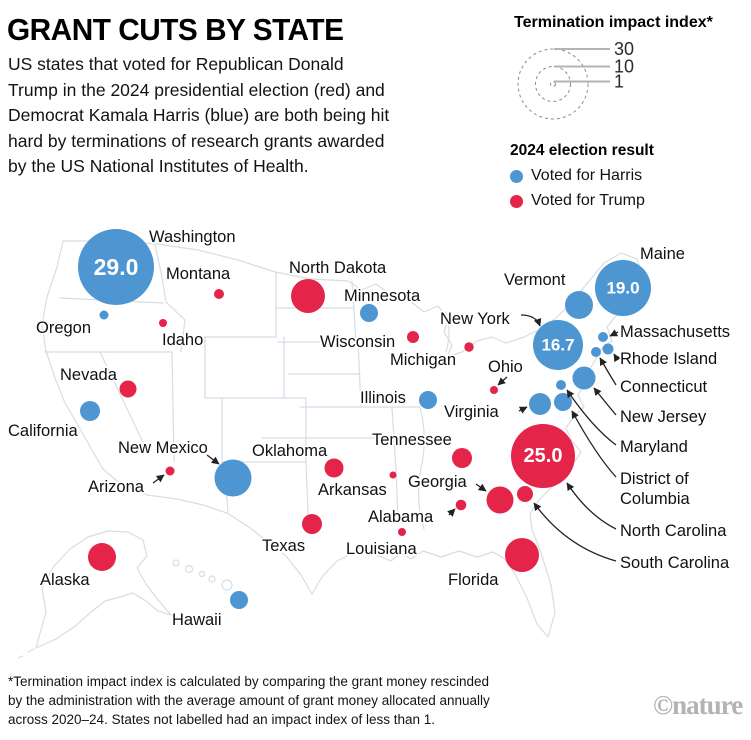  I want to click on state-label-minnesota: Minnesota, so click(382, 296).